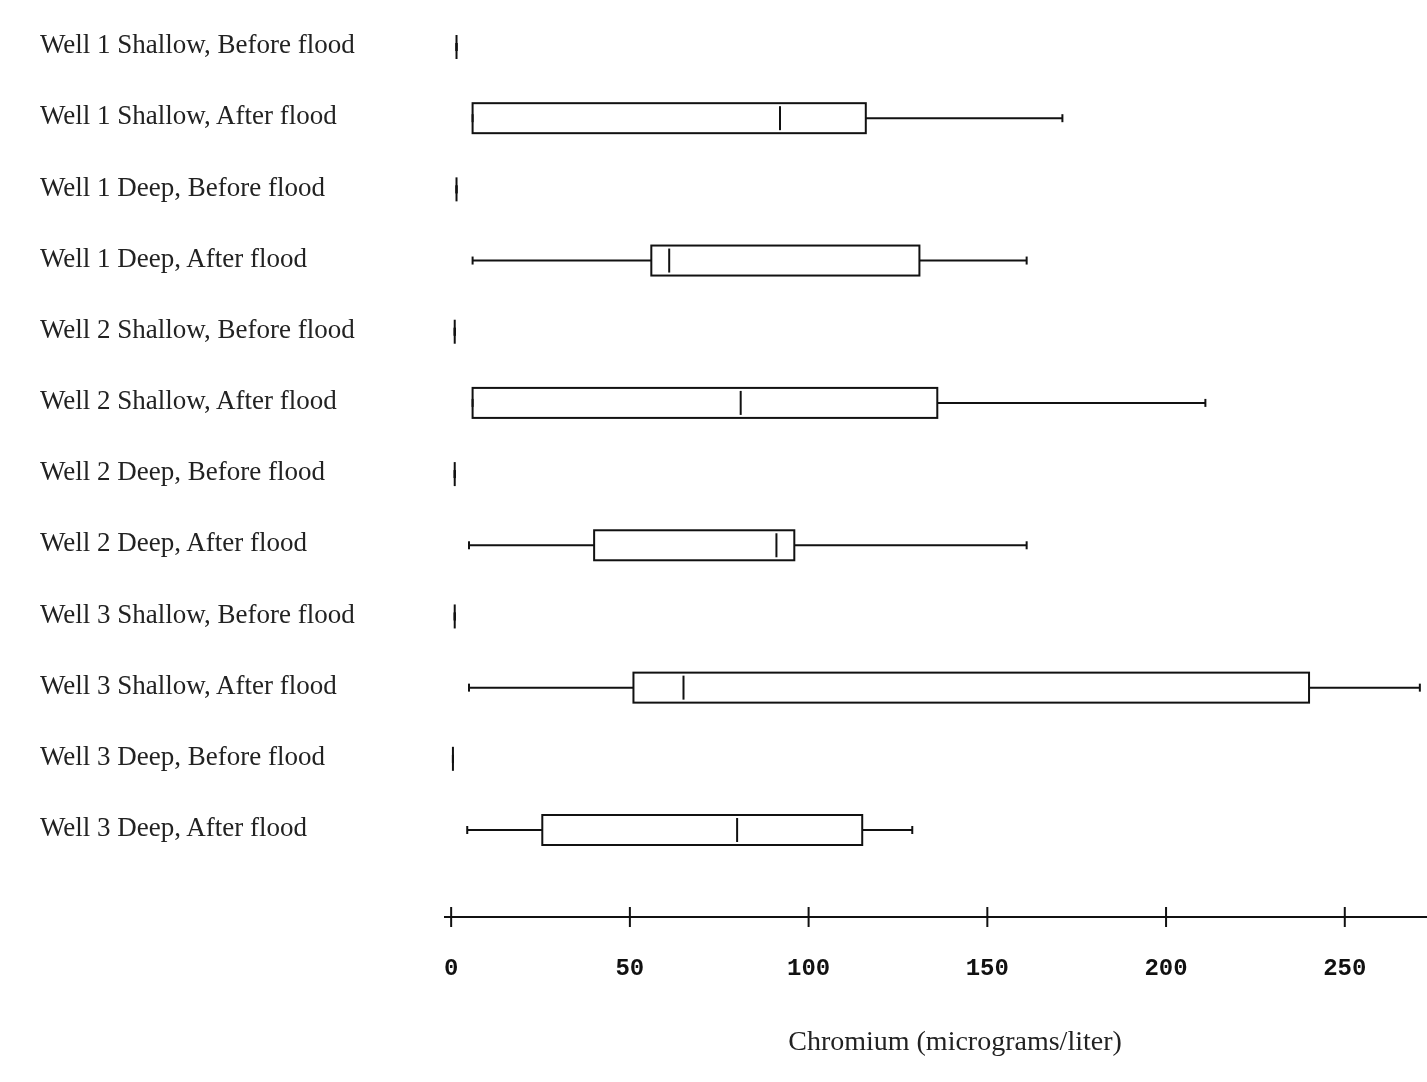  What do you see at coordinates (198, 613) in the screenshot?
I see `y-tick-label: Well 3 Shallow, Before flood` at bounding box center [198, 613].